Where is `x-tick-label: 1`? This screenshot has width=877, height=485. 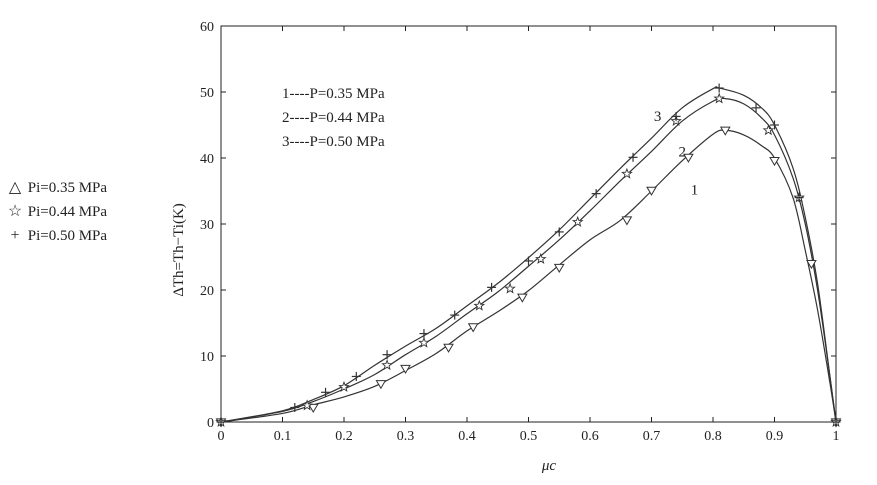
x-tick-label: 1 is located at coordinates (836, 436).